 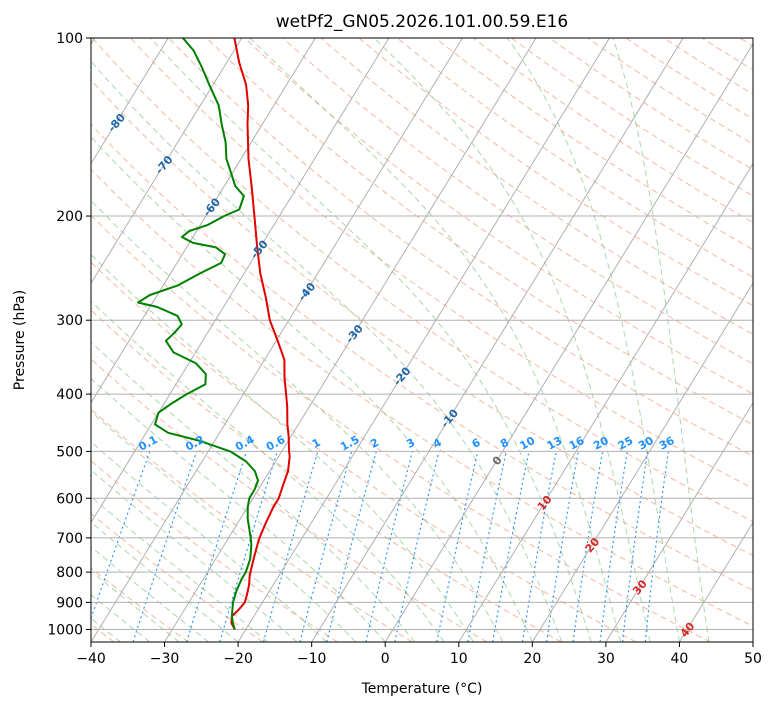 What do you see at coordinates (165, 659) in the screenshot?
I see `x-tick-label: −30` at bounding box center [165, 659].